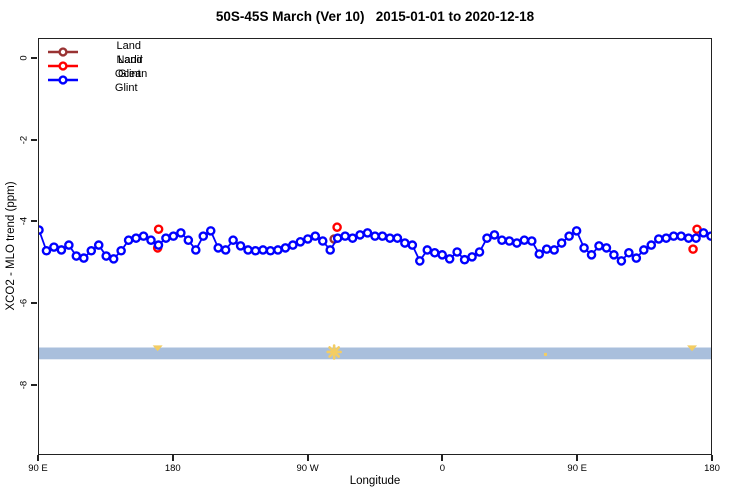 Image resolution: width=750 pixels, height=500 pixels. What do you see at coordinates (131, 81) in the screenshot?
I see `legend-label: Ocean Glint` at bounding box center [131, 81].